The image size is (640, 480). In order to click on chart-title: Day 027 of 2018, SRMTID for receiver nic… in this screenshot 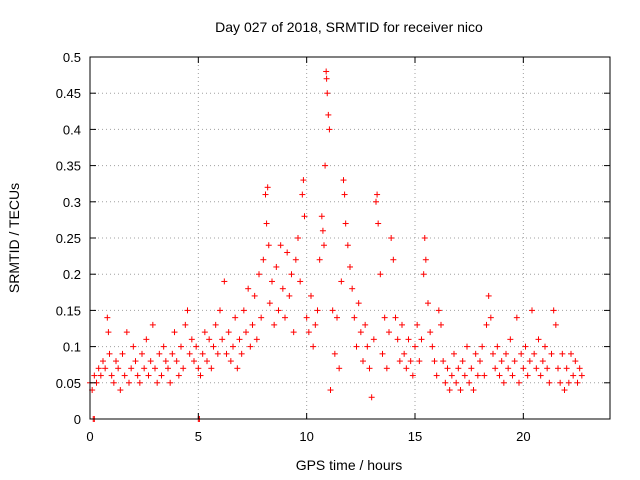, I will do `click(349, 27)`.